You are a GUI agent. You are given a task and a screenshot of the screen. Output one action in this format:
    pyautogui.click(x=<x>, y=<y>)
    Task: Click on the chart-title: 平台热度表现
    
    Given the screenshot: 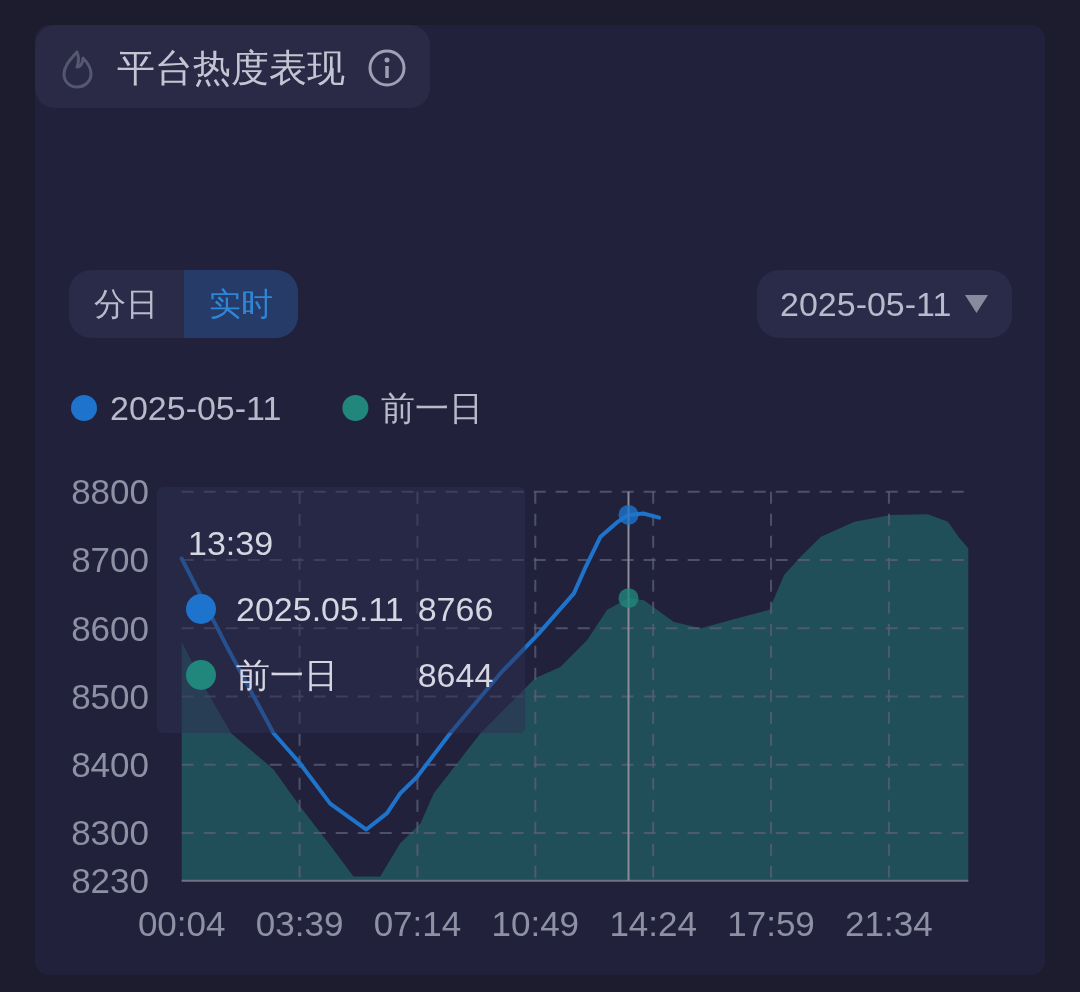 What is the action you would take?
    pyautogui.click(x=231, y=68)
    